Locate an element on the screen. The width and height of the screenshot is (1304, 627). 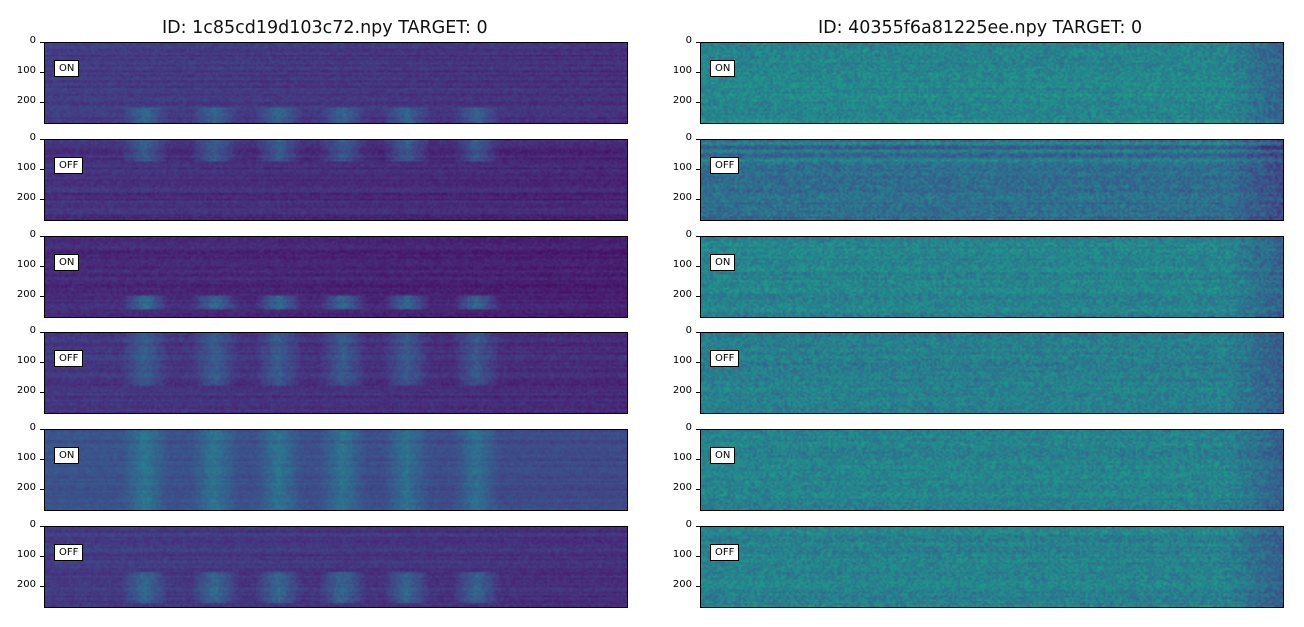
left-panel-4: OFF is located at coordinates (336, 373).